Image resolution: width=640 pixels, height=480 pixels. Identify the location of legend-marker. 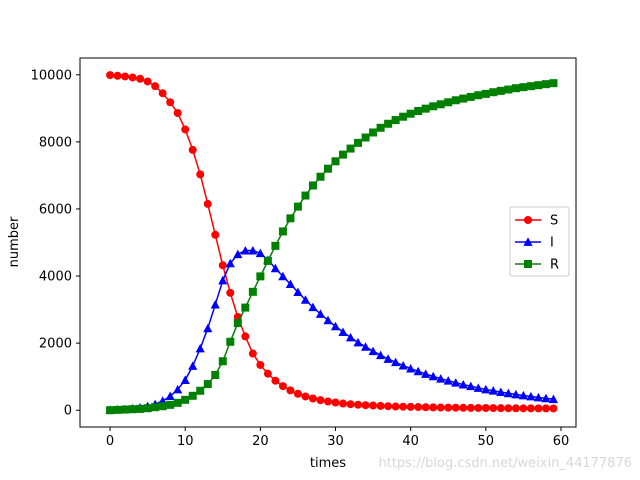
(528, 220).